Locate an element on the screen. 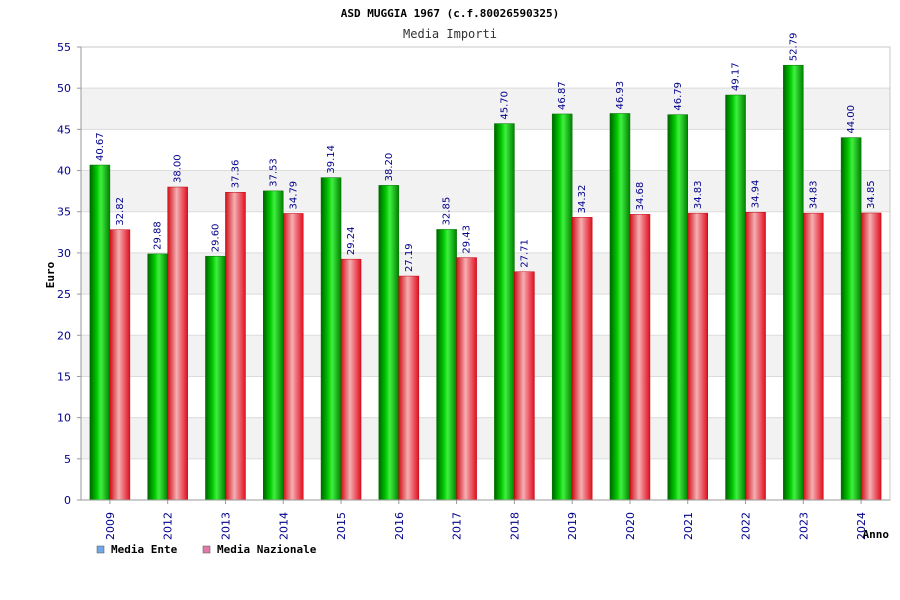 This screenshot has width=900, height=600. x-tick-label: 2020 is located at coordinates (630, 526).